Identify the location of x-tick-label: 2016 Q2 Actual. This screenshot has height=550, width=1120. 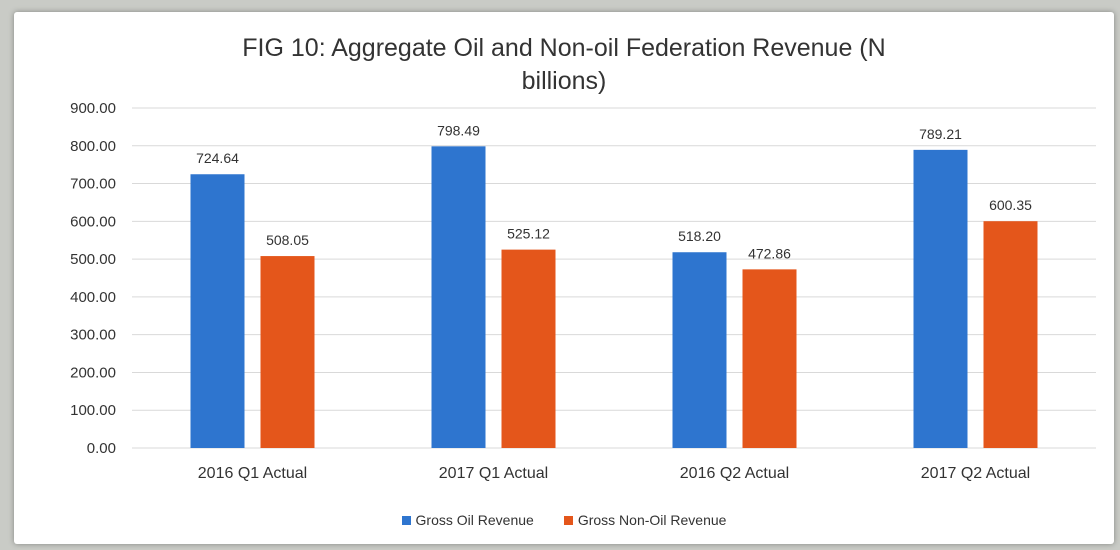
(734, 473).